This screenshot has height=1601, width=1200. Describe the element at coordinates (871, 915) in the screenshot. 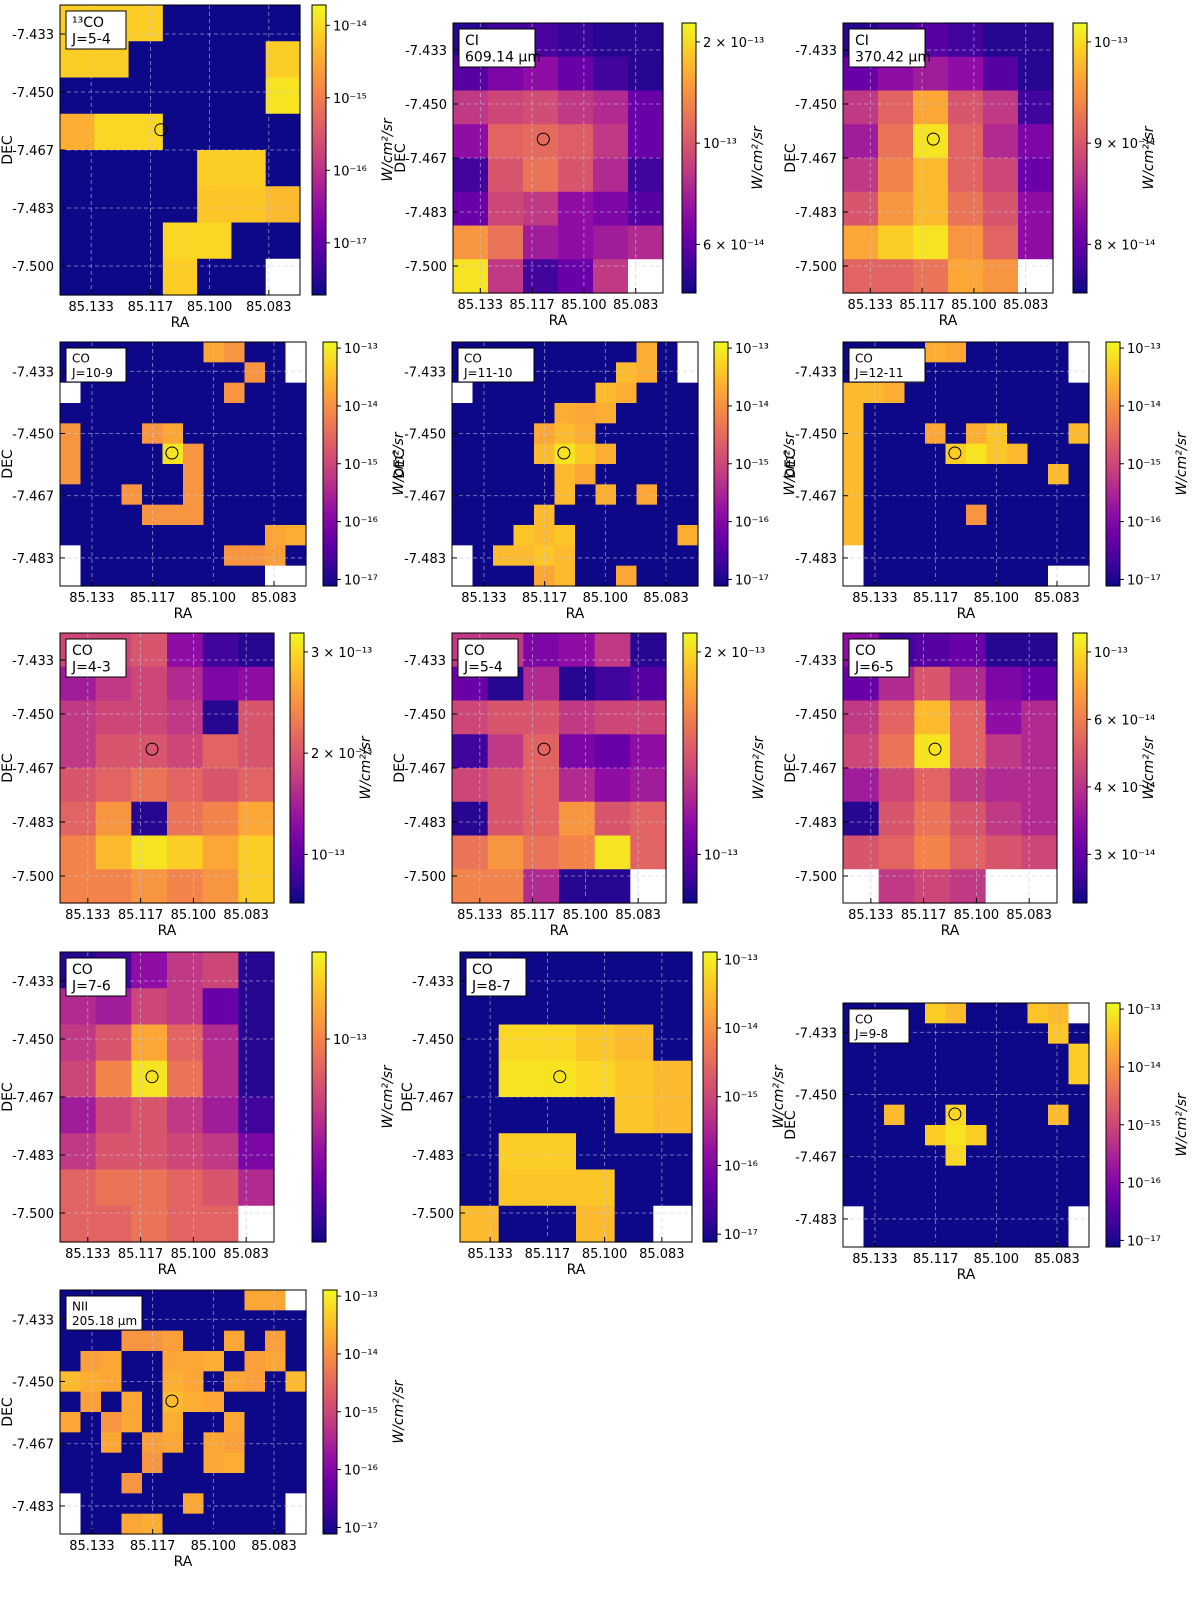

I see `x-tick-label: 85.133` at that location.